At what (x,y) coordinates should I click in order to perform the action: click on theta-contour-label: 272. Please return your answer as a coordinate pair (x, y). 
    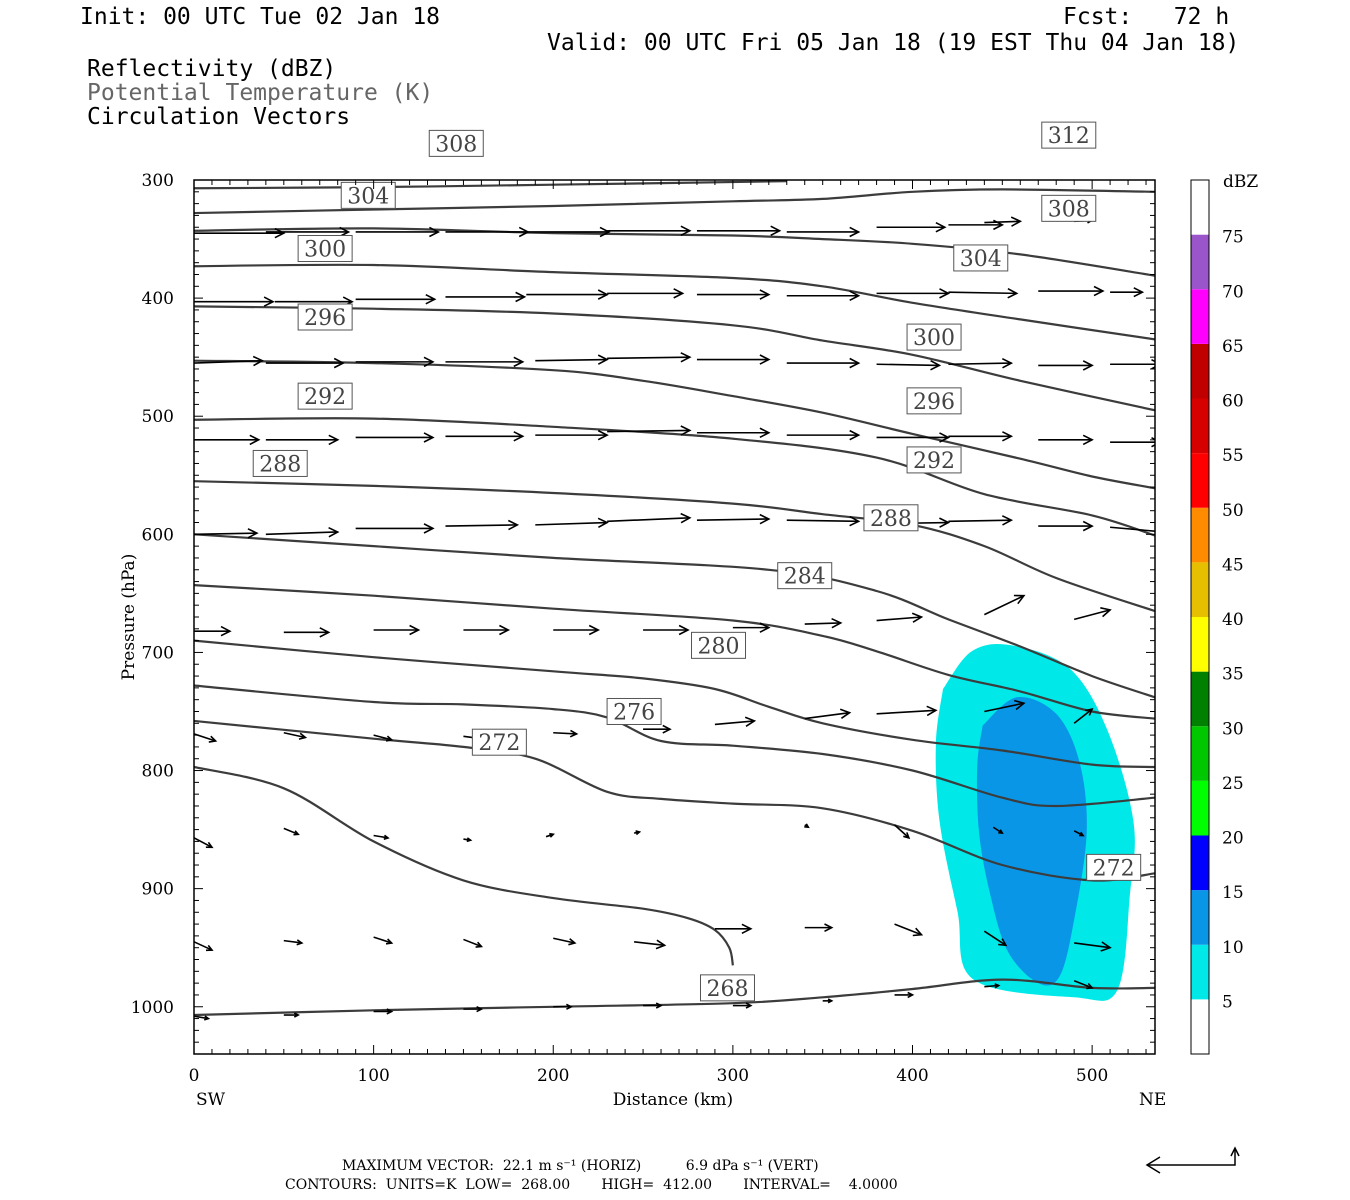
    Looking at the image, I should click on (499, 743).